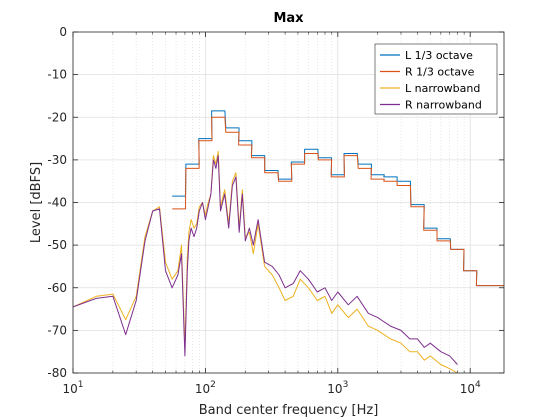  I want to click on legend-entry: R narrowband, so click(443, 105).